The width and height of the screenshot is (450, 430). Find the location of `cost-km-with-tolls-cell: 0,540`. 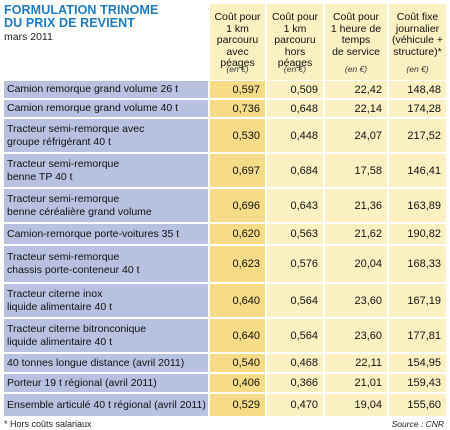

cost-km-with-tolls-cell: 0,540 is located at coordinates (237, 363).